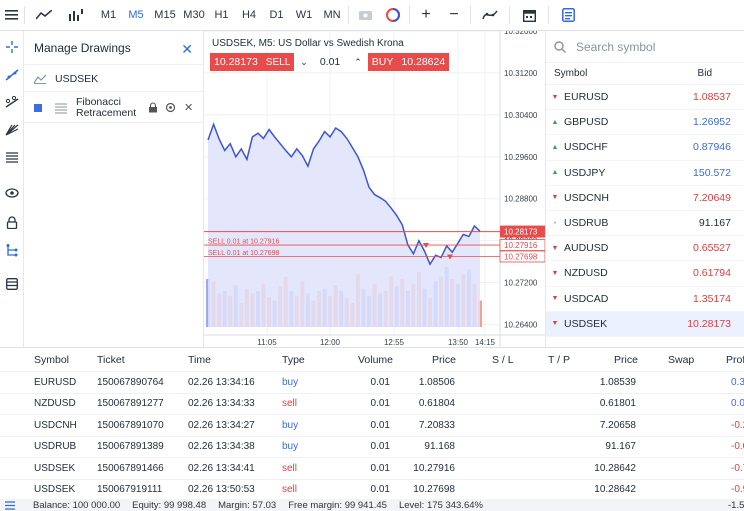  What do you see at coordinates (293, 359) in the screenshot?
I see `col-type: Type` at bounding box center [293, 359].